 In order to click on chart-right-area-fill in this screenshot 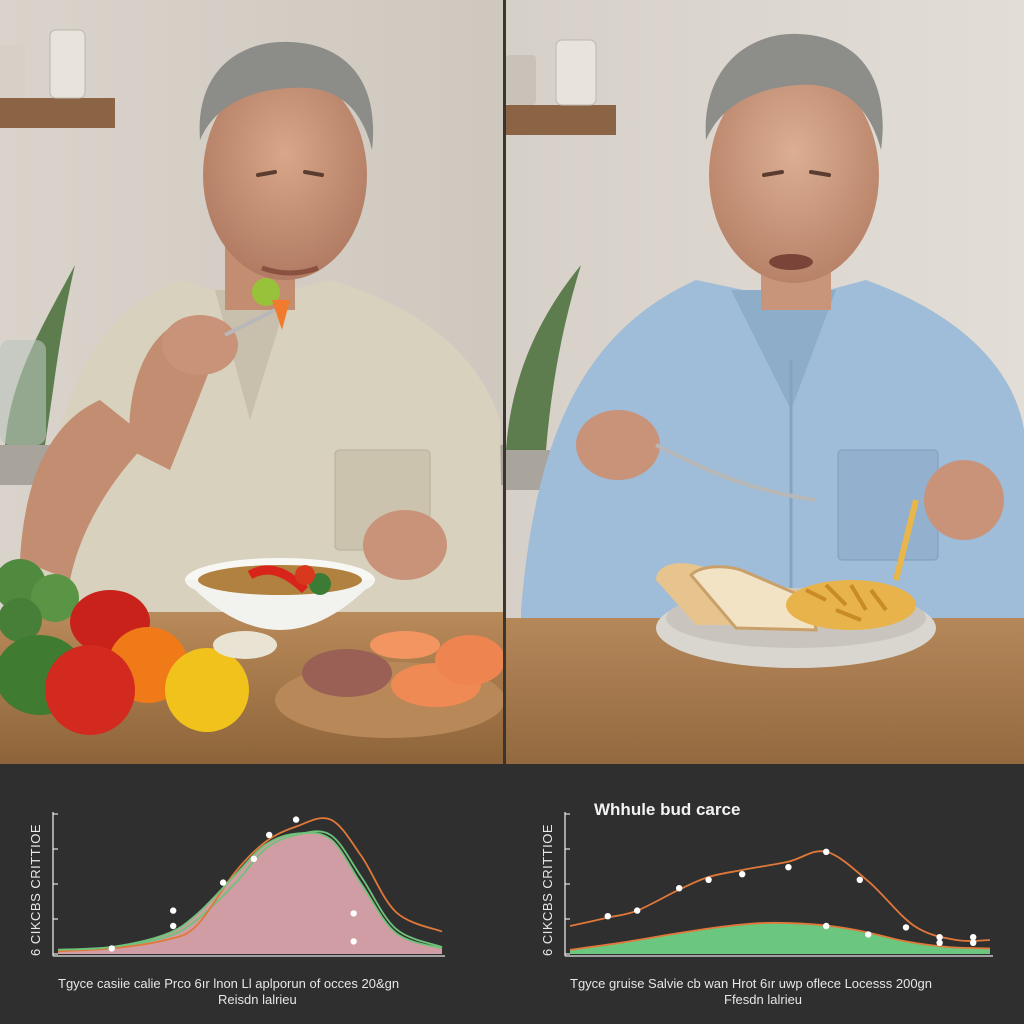, I will do `click(780, 938)`.